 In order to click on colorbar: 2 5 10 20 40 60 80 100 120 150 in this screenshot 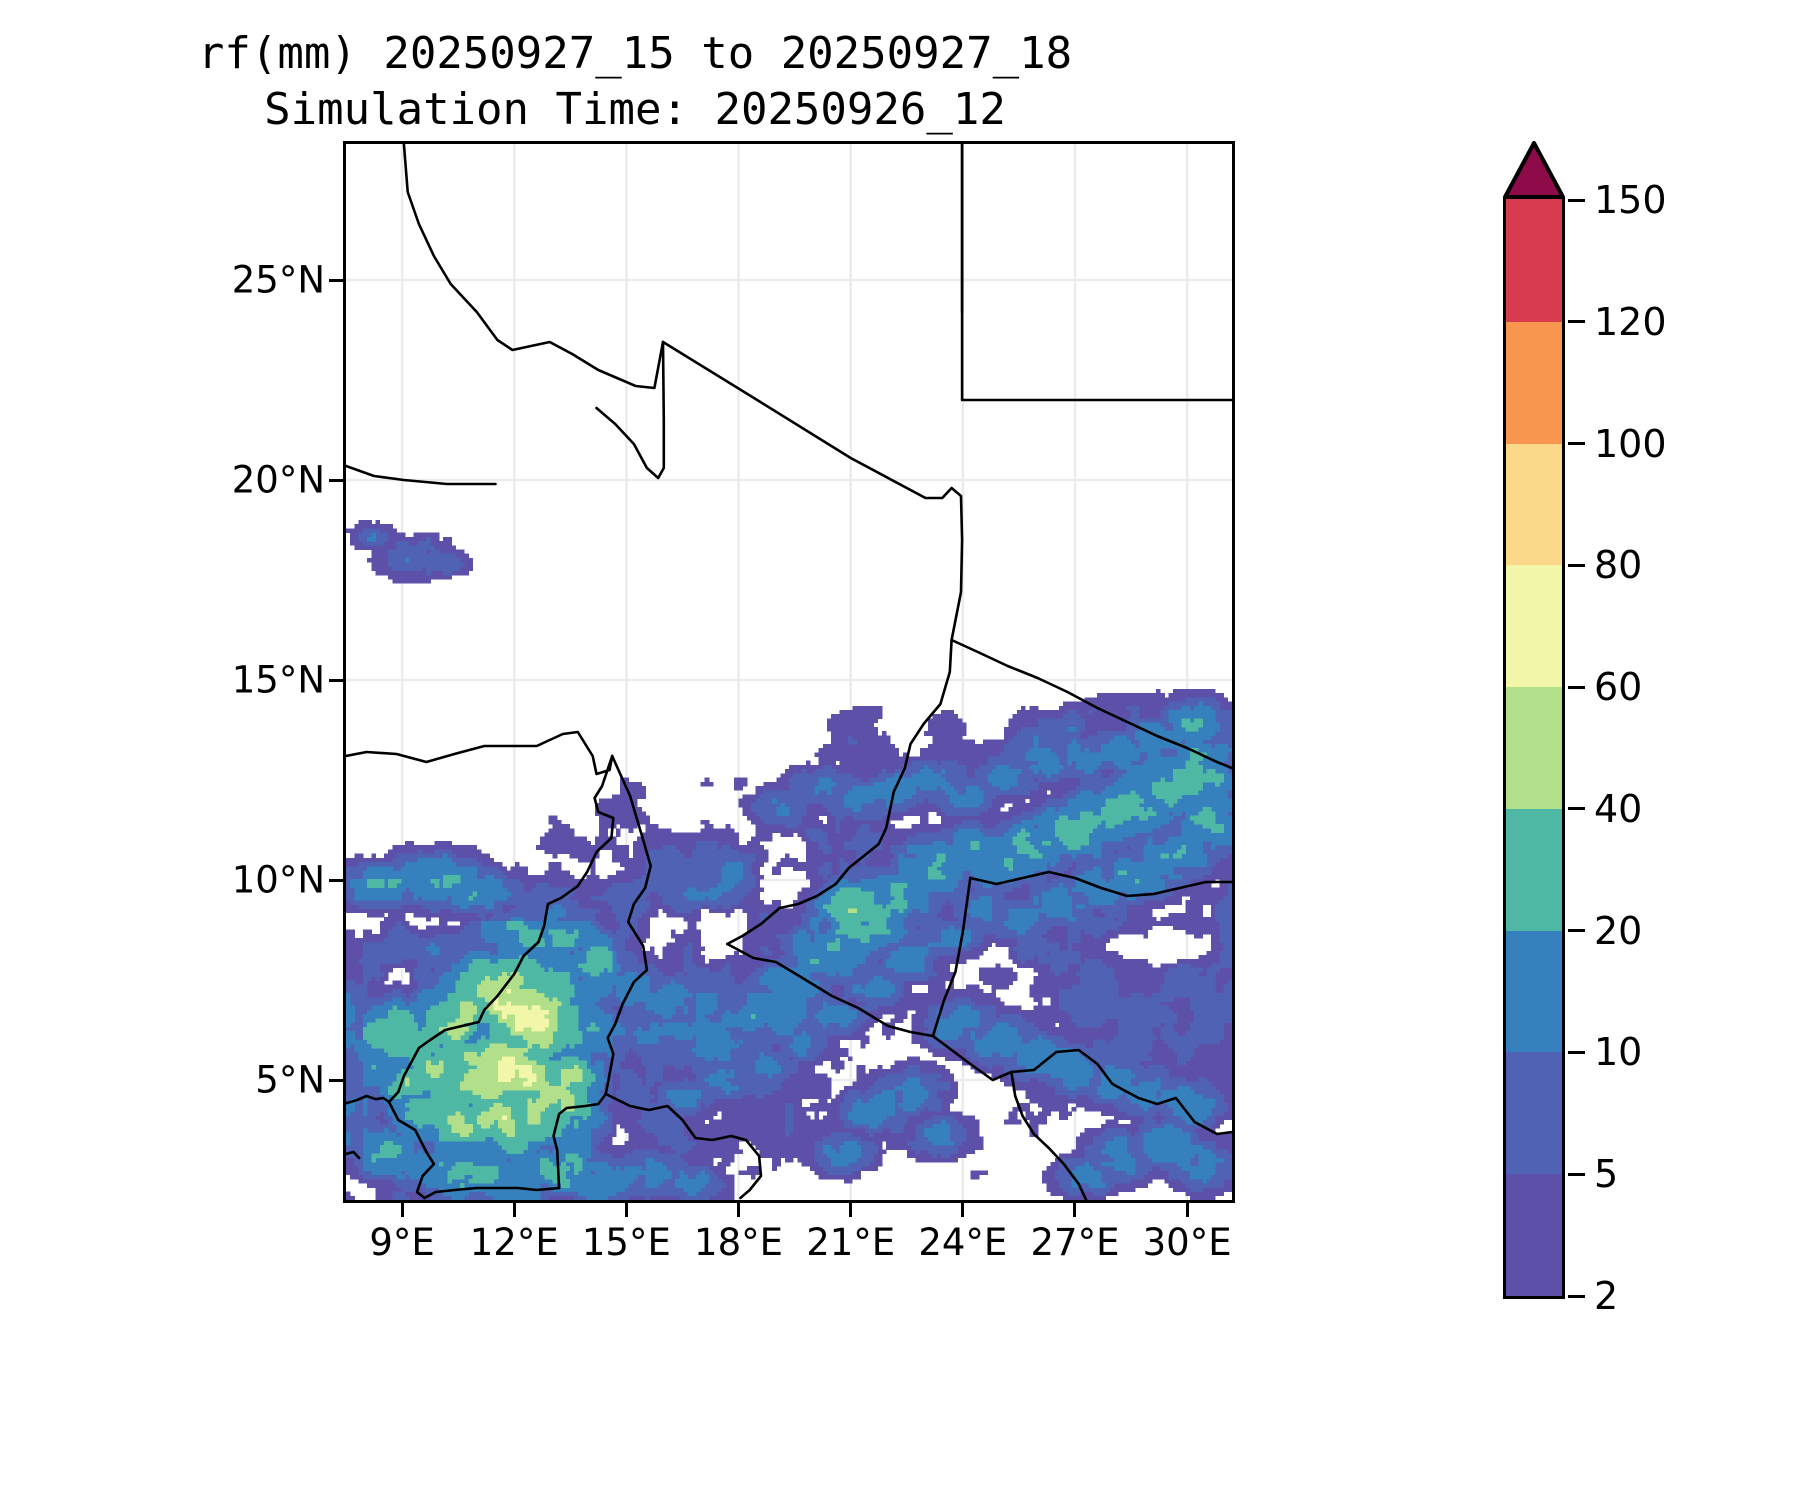, I will do `click(1644, 729)`.